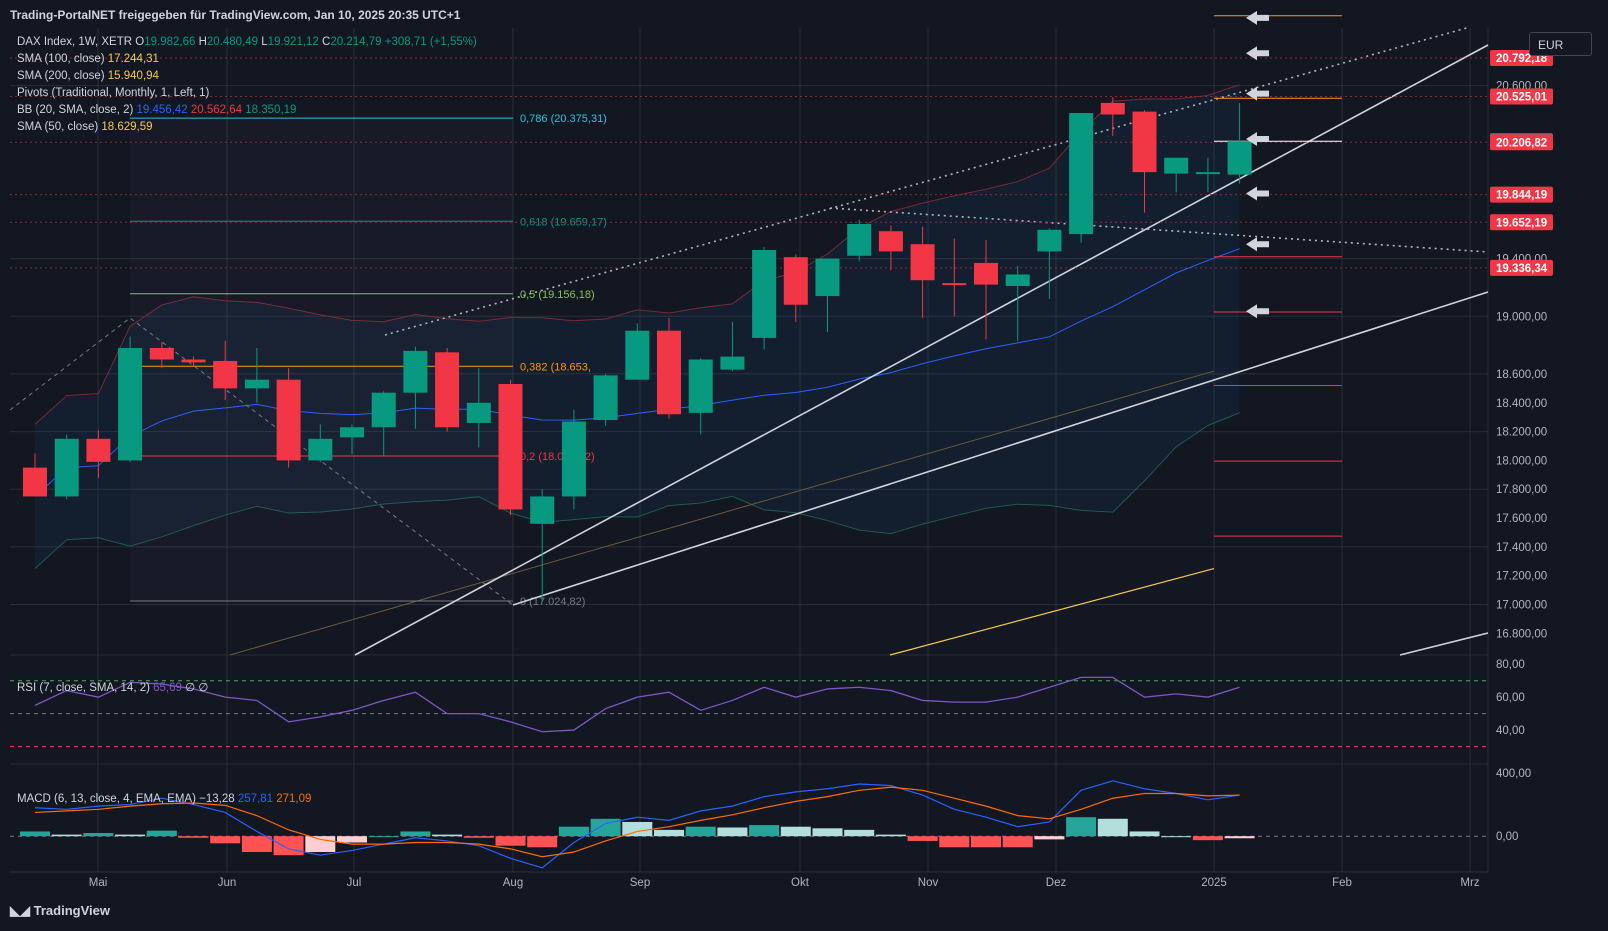 The height and width of the screenshot is (931, 1608). What do you see at coordinates (1560, 44) in the screenshot?
I see `currency-selector: EUR` at bounding box center [1560, 44].